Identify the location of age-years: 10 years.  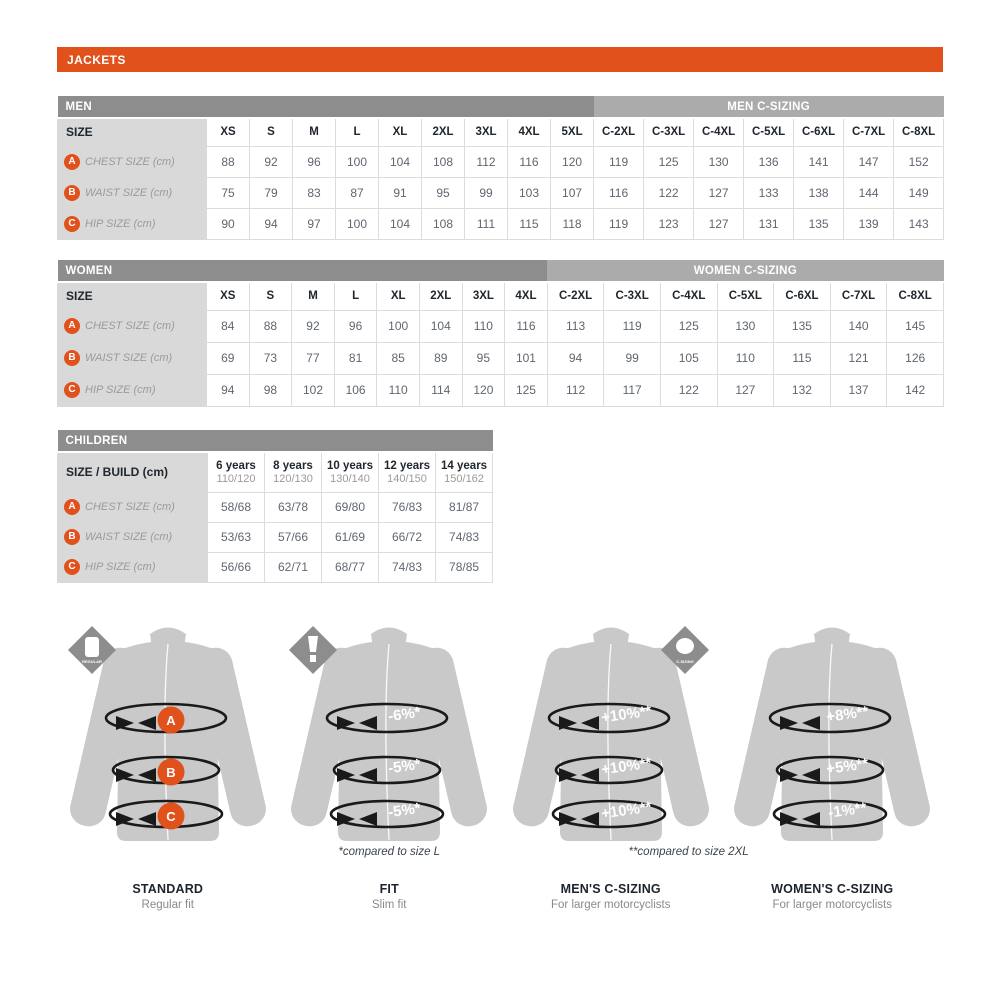
(350, 465).